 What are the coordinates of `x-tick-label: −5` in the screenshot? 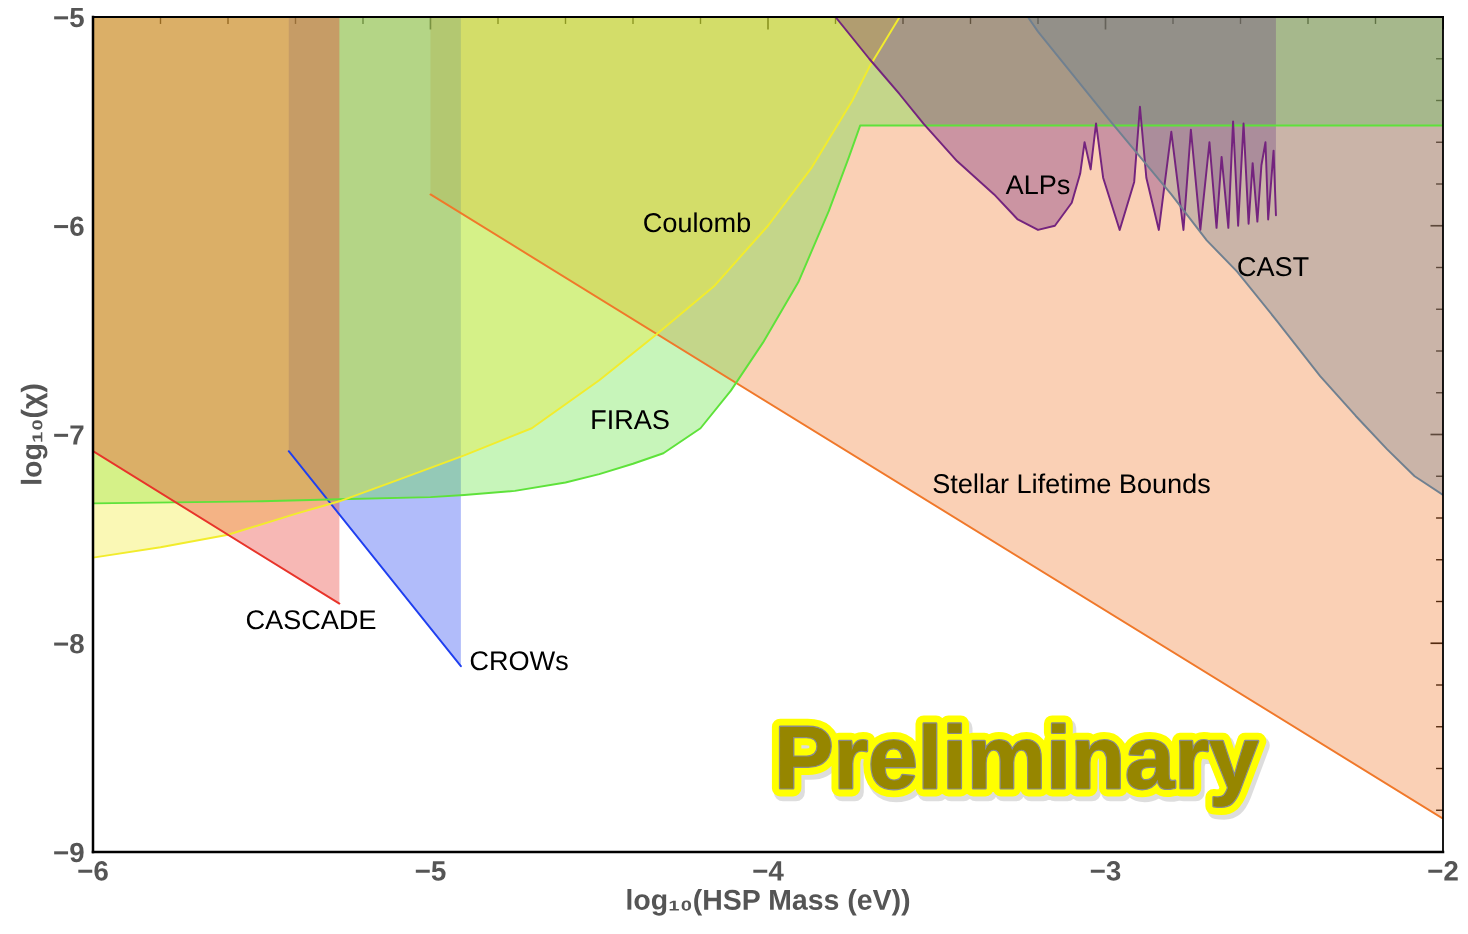 It's located at (430, 871).